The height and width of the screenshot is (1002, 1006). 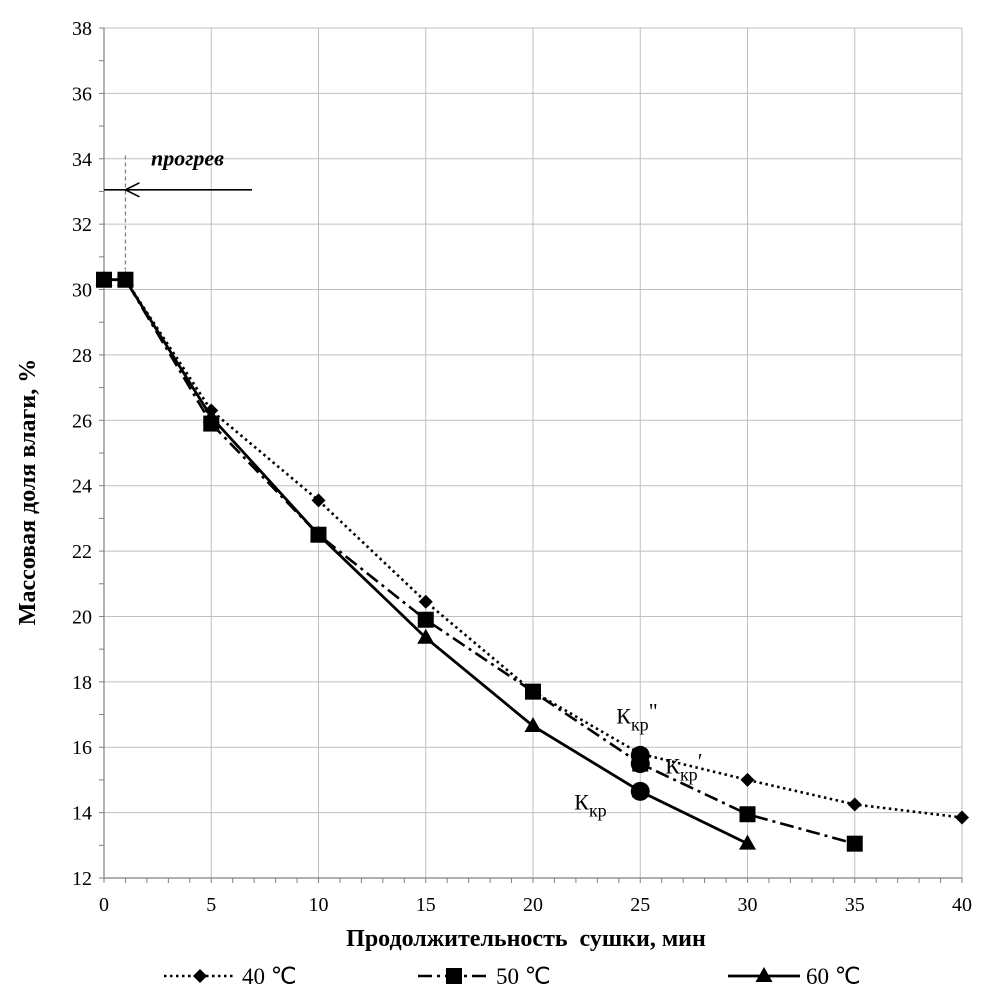 What do you see at coordinates (28, 492) in the screenshot?
I see `y-axis-title: Массовая доля влаги, %` at bounding box center [28, 492].